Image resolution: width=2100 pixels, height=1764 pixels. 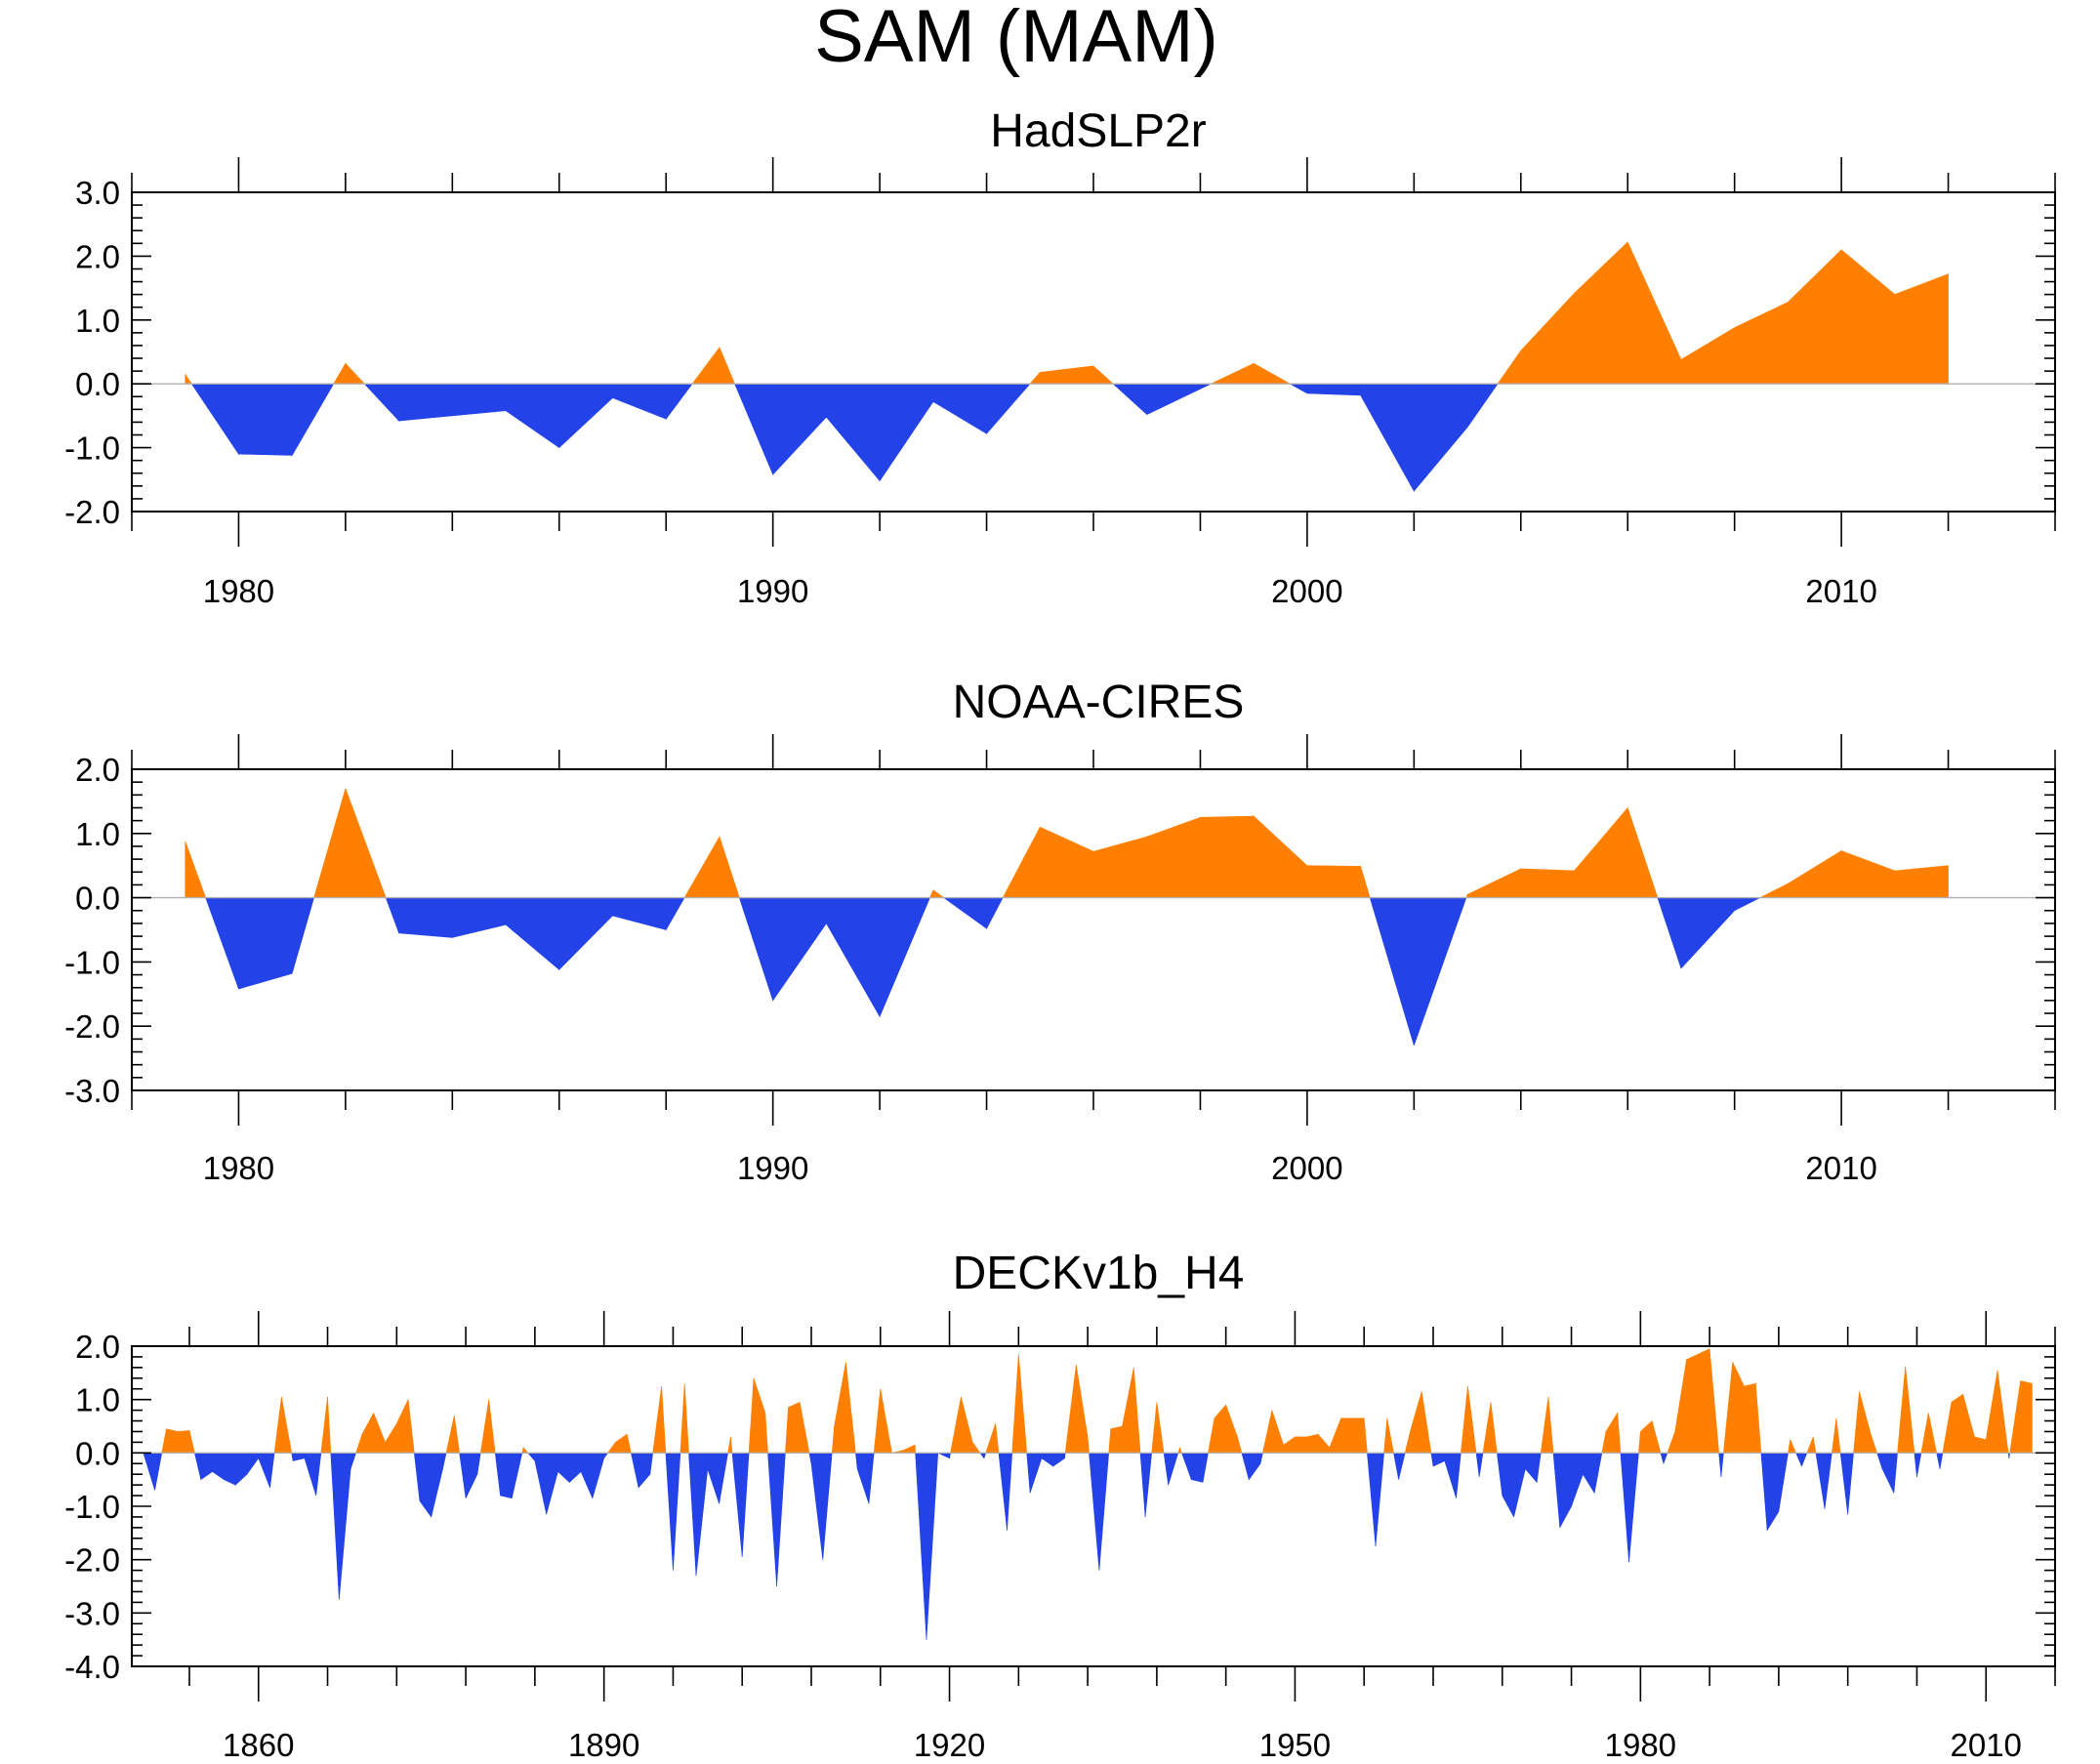 I want to click on area-segment-1972, so click(x=1550, y=1425).